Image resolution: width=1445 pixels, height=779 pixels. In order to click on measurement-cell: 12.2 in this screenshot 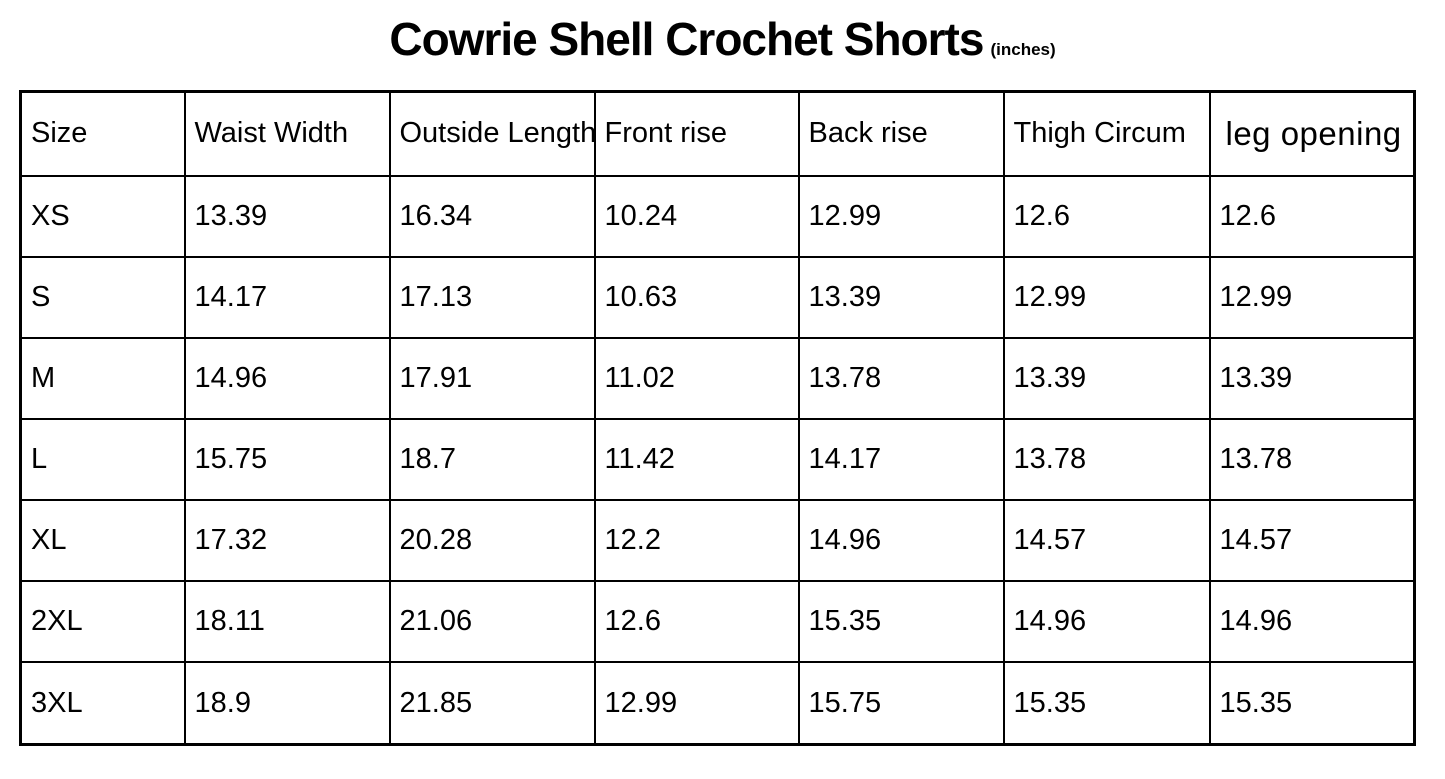, I will do `click(696, 540)`.